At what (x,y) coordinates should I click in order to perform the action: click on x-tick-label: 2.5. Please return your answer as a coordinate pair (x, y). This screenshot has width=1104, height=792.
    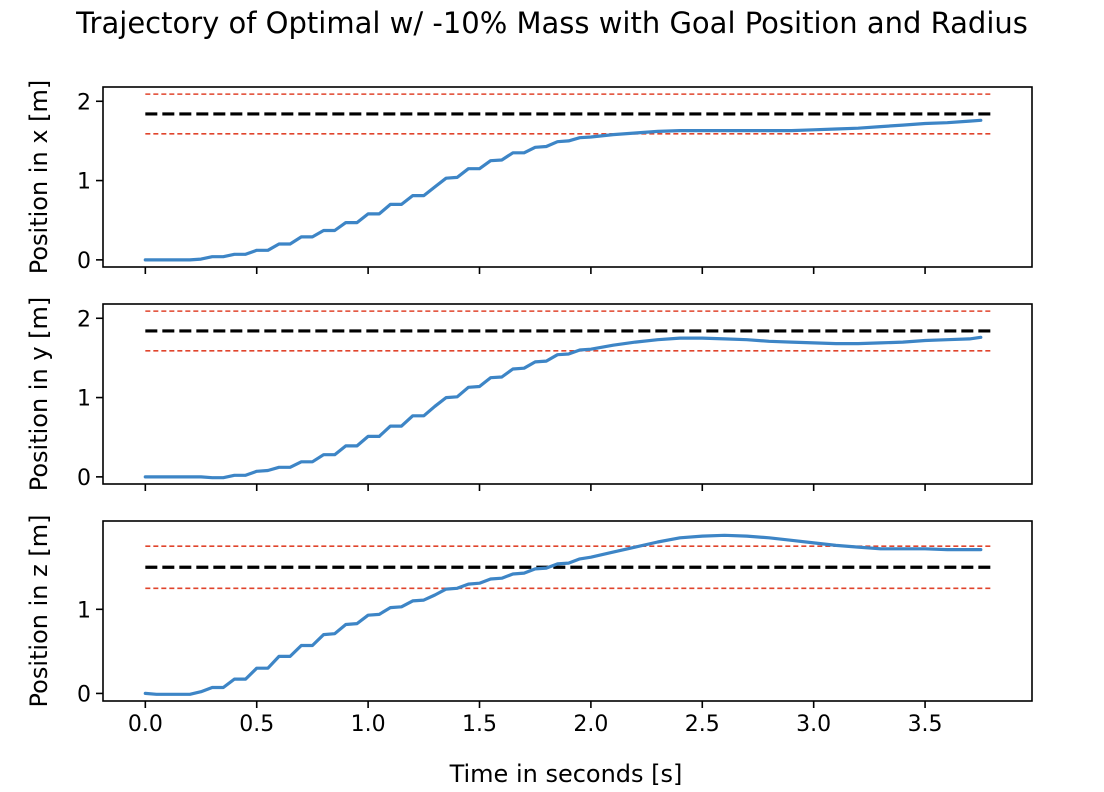
    Looking at the image, I should click on (702, 724).